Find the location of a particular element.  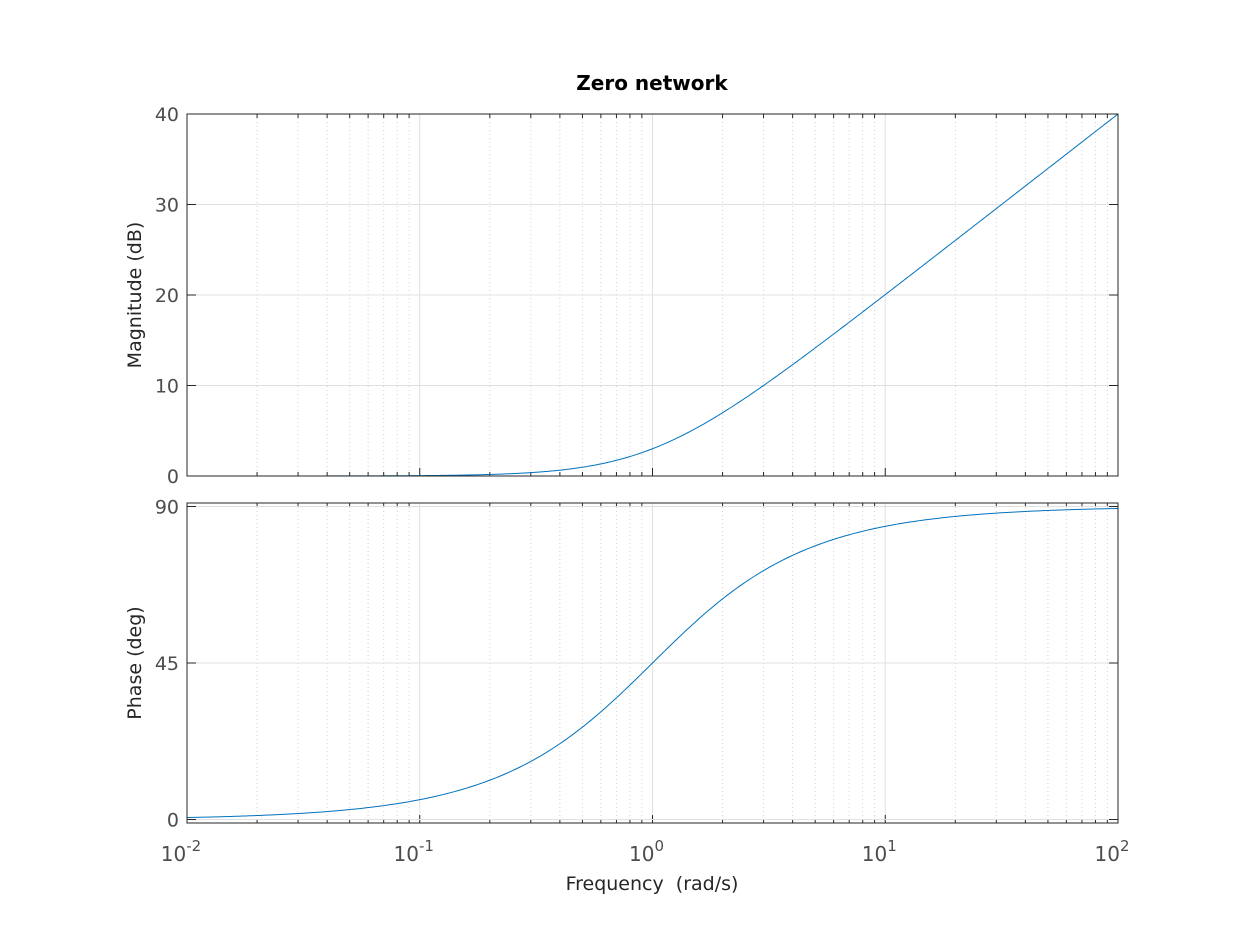

x-tick-label: 10⁻² is located at coordinates (181, 851).